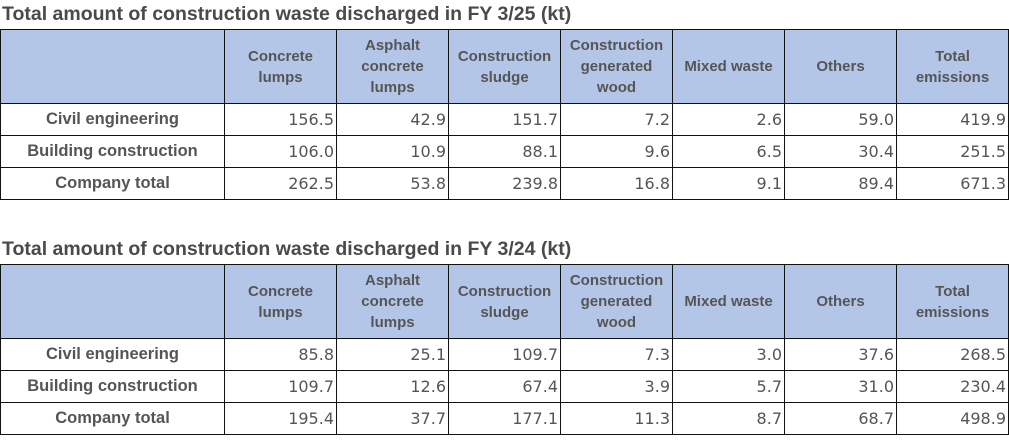 This screenshot has width=1009, height=440. I want to click on value-cell: 671.3, so click(952, 183).